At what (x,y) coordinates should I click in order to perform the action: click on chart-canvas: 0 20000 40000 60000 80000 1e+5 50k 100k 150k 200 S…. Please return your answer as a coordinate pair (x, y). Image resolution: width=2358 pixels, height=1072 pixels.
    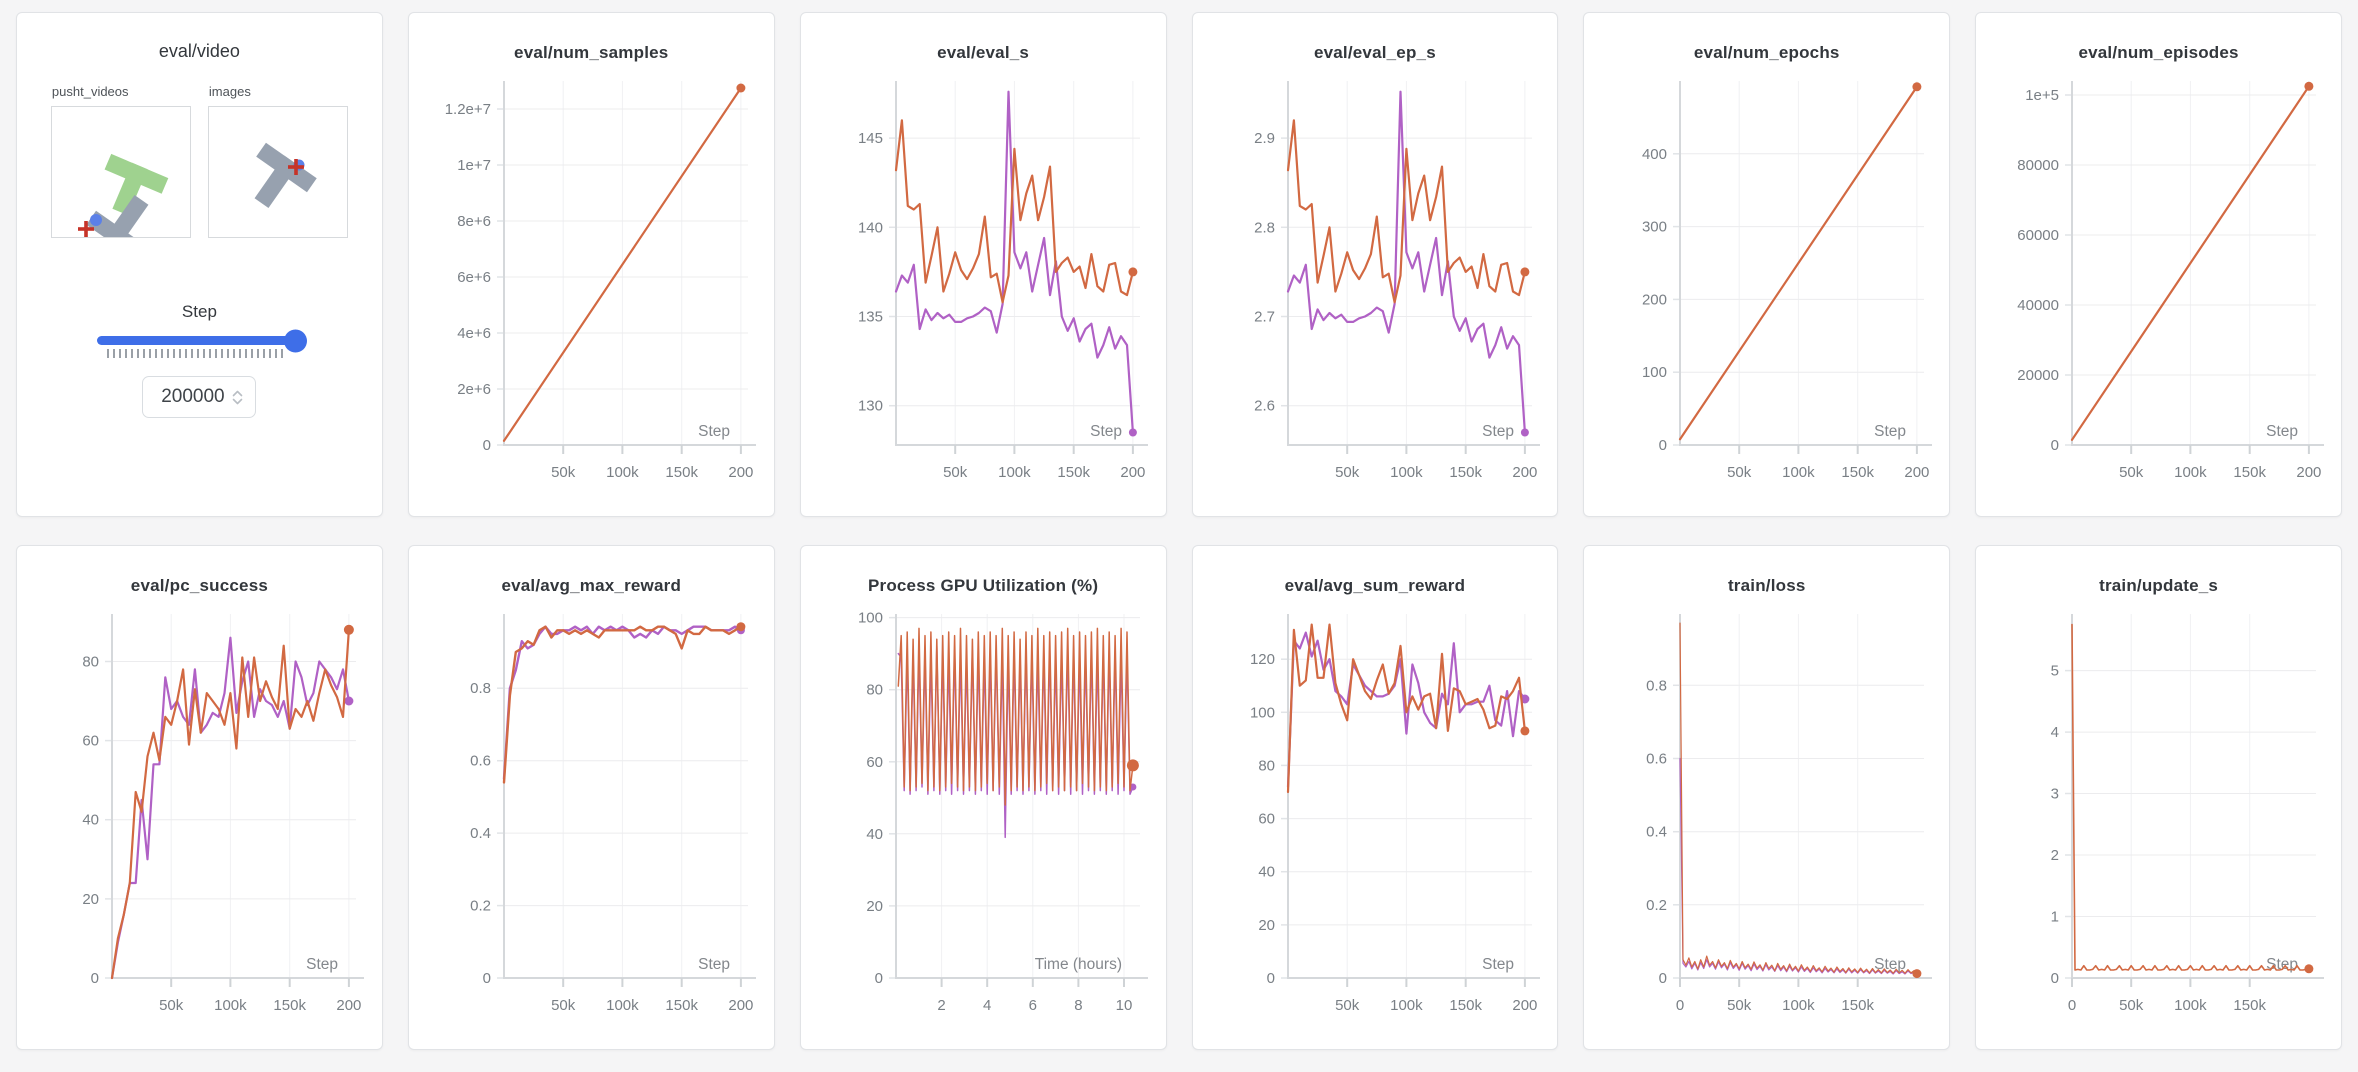
    Looking at the image, I should click on (2158, 286).